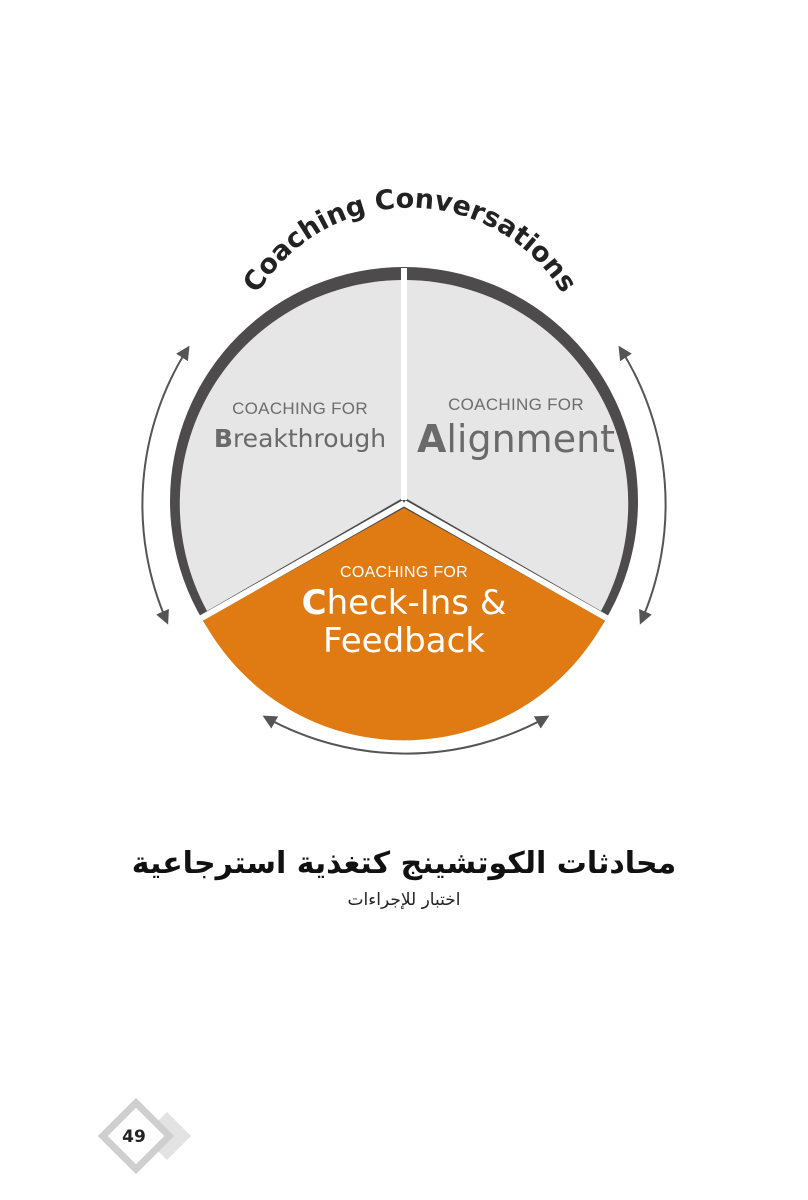 The width and height of the screenshot is (808, 1200). What do you see at coordinates (404, 900) in the screenshot?
I see `caption-subtitle: اختبار للإجراءات` at bounding box center [404, 900].